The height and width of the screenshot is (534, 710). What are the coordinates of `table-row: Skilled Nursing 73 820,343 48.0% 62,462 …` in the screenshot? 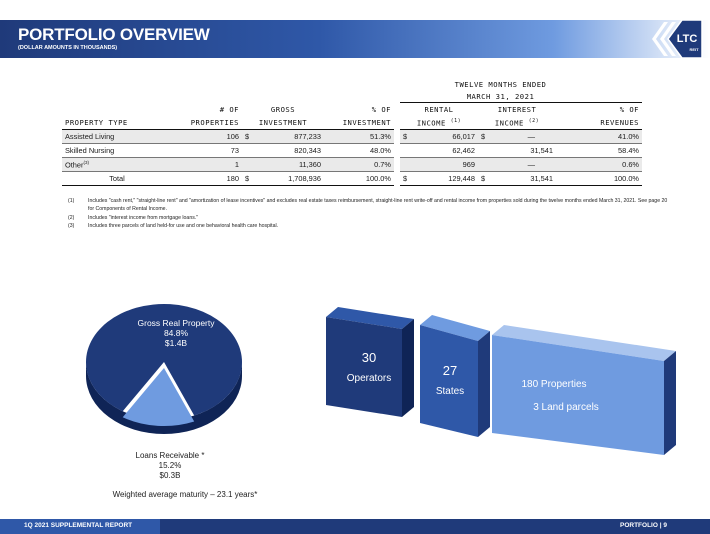 It's located at (352, 150).